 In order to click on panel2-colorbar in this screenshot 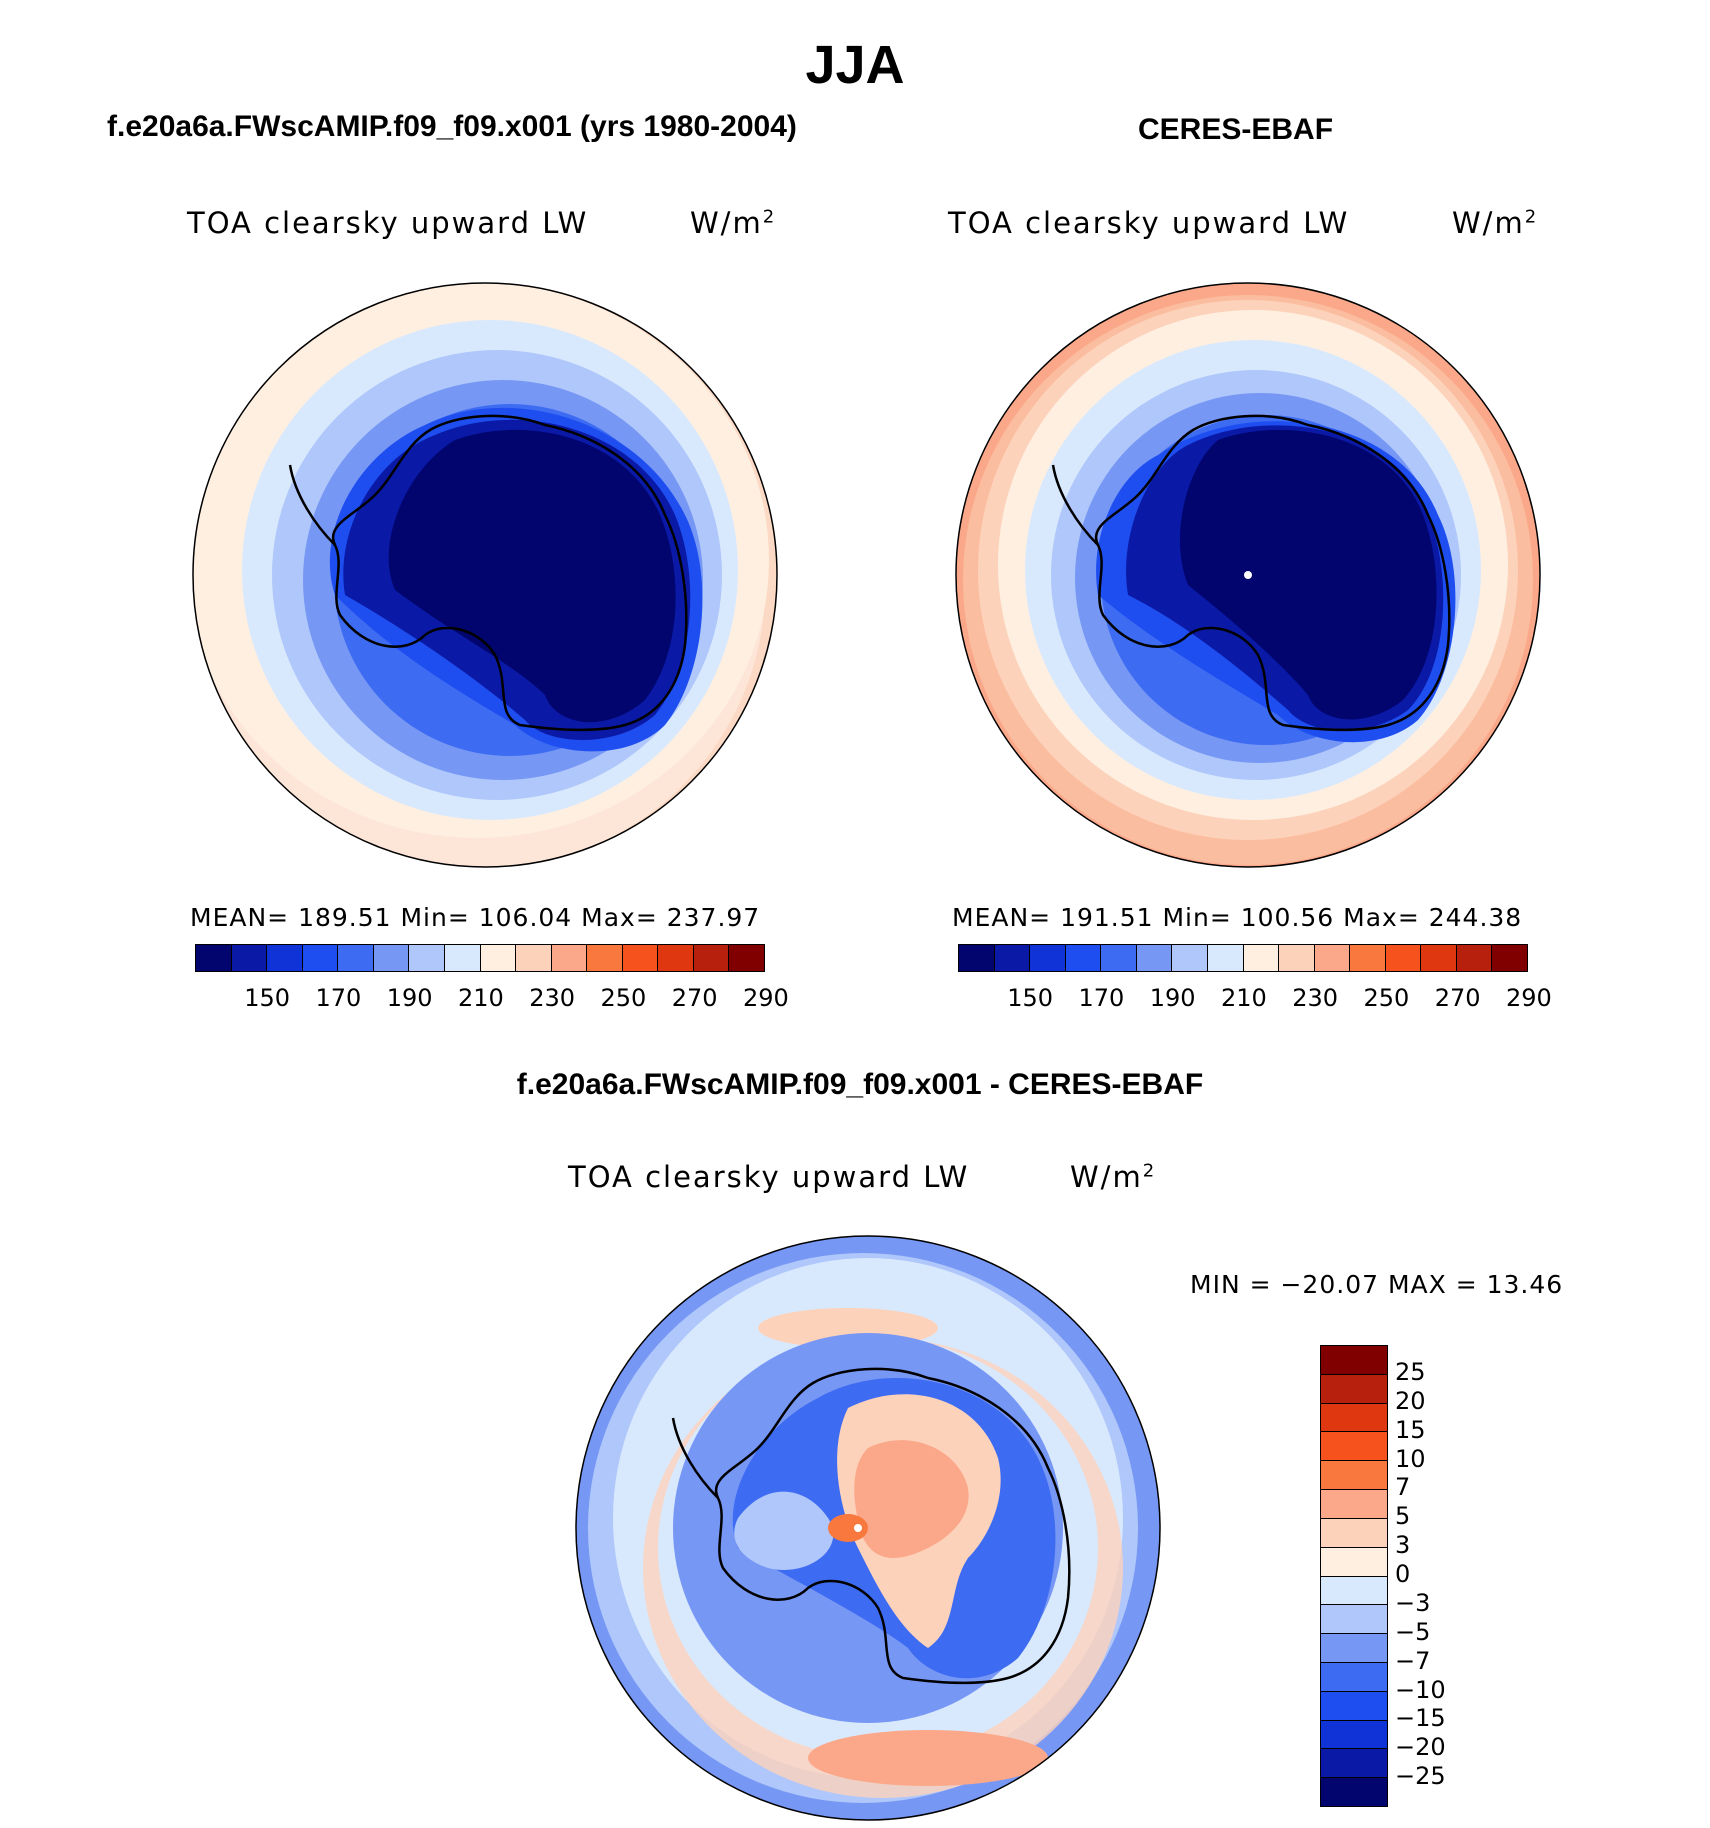, I will do `click(1243, 958)`.